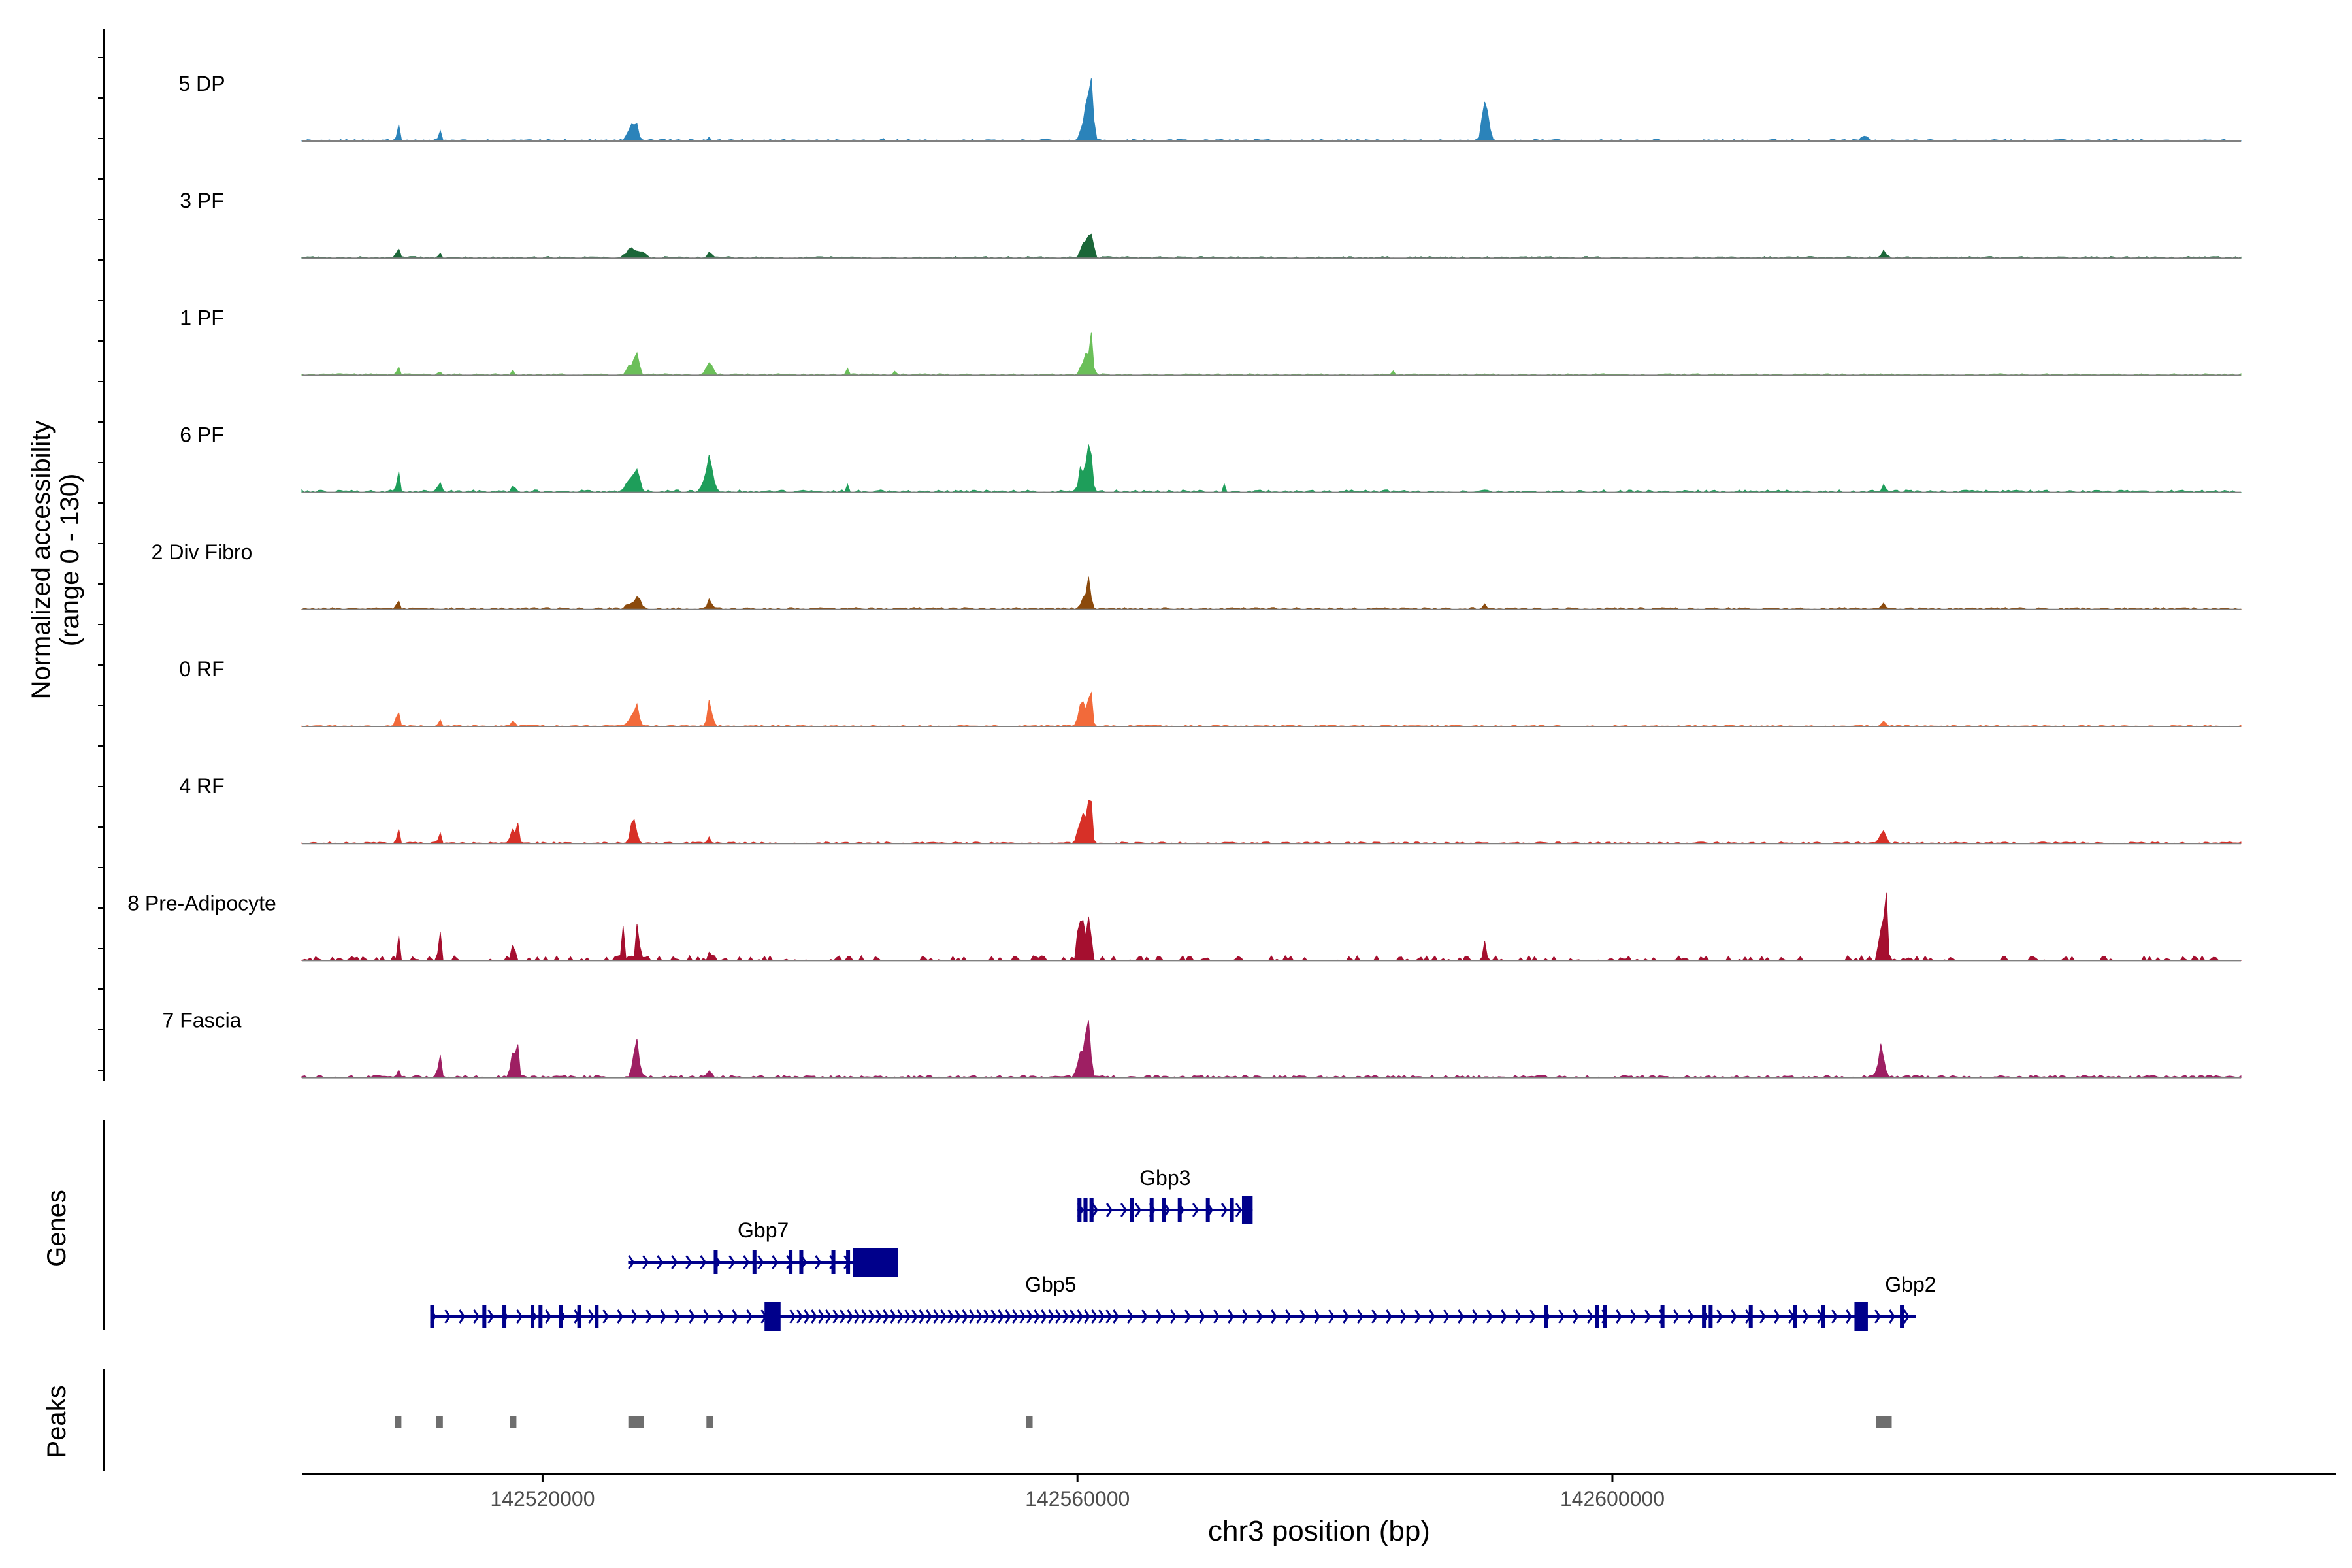 The height and width of the screenshot is (1568, 2352). Describe the element at coordinates (41, 560) in the screenshot. I see `y-axis-label-line1: Normalized accessibility` at that location.